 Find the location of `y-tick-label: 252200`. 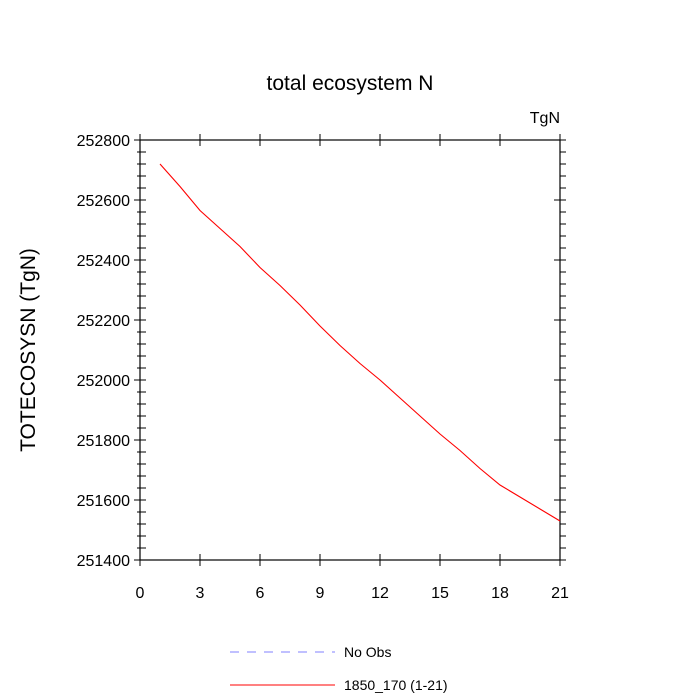

y-tick-label: 252200 is located at coordinates (103, 321).